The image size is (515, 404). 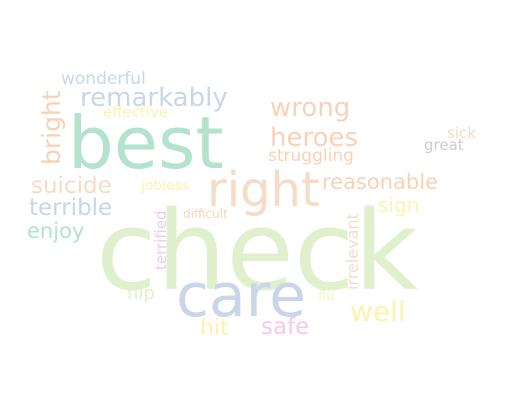 What do you see at coordinates (146, 143) in the screenshot?
I see `word-best: best` at bounding box center [146, 143].